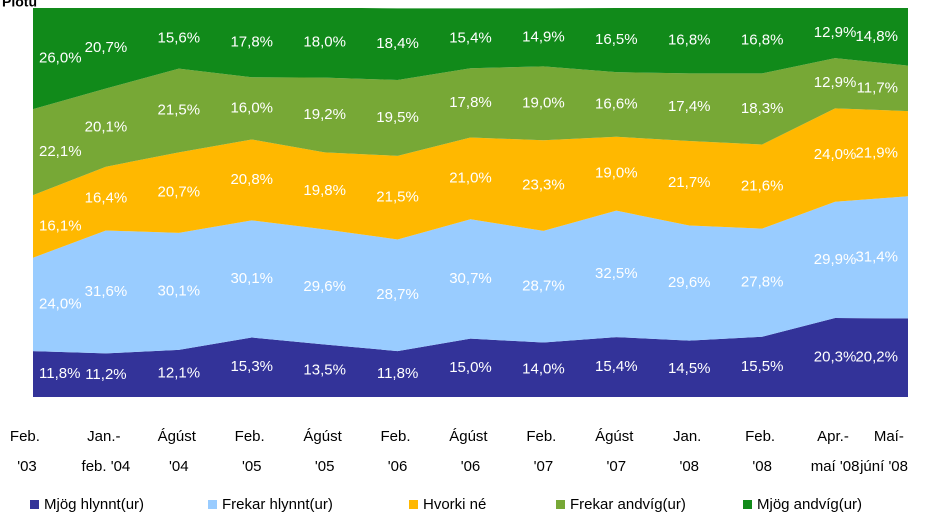 The width and height of the screenshot is (952, 521). I want to click on data-label: 20,1%, so click(106, 127).